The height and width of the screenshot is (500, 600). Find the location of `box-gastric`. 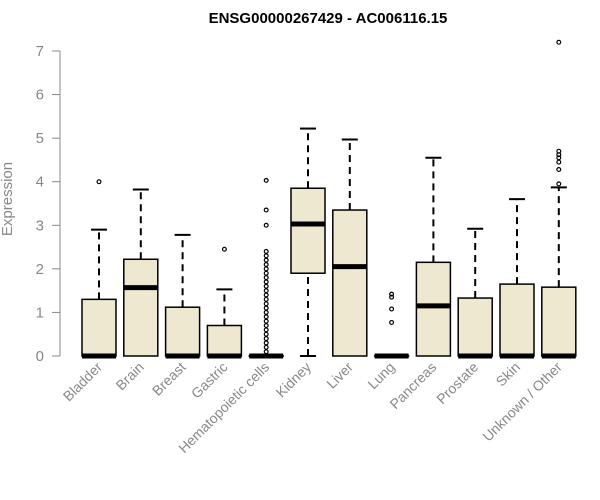

box-gastric is located at coordinates (224, 302).